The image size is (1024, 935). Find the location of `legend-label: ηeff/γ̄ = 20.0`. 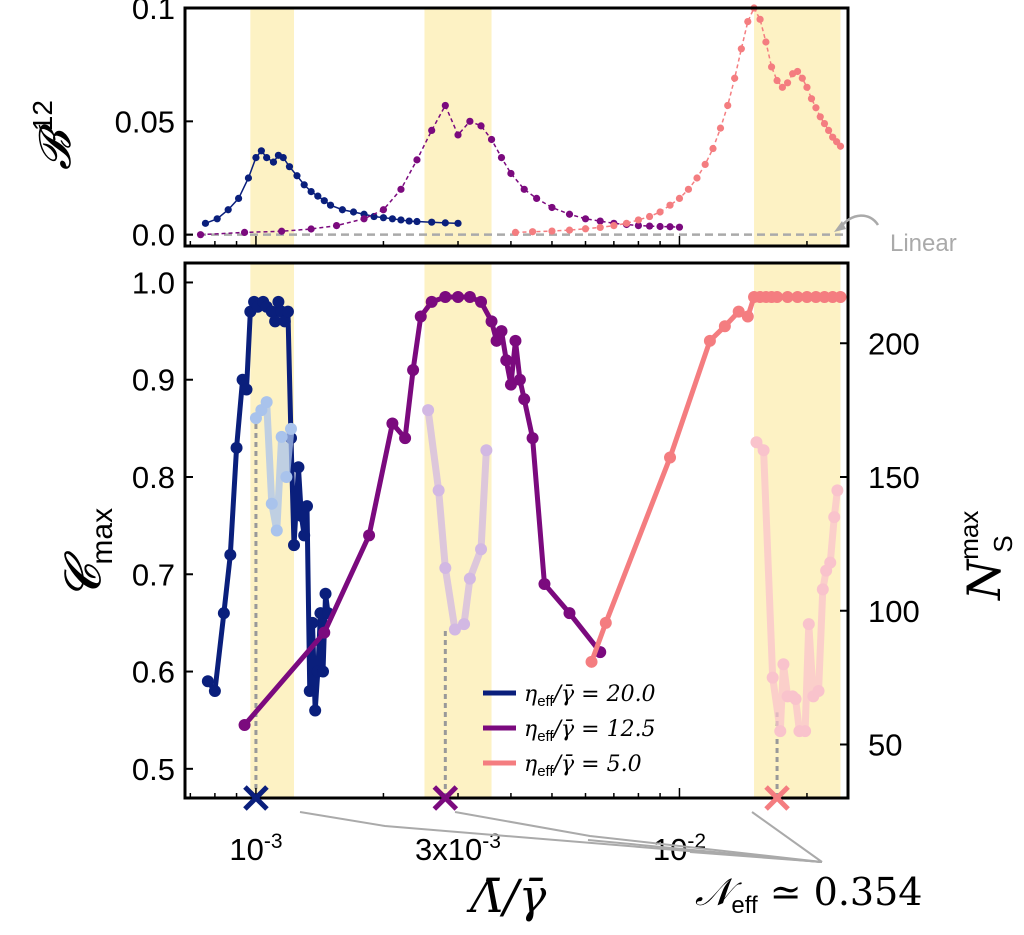

legend-label: ηeff/γ̄ = 20.0 is located at coordinates (590, 696).